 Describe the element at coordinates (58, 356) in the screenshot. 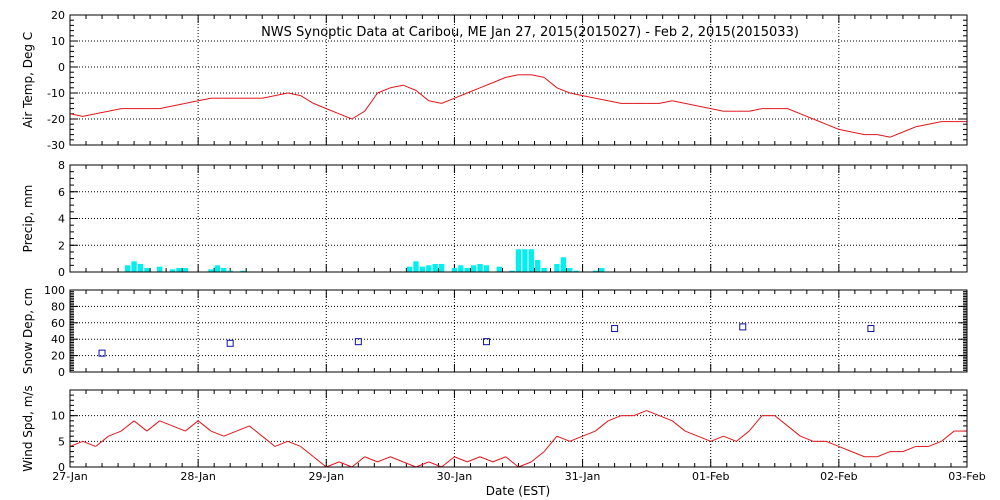

I see `snow-ytick-label: 20` at that location.